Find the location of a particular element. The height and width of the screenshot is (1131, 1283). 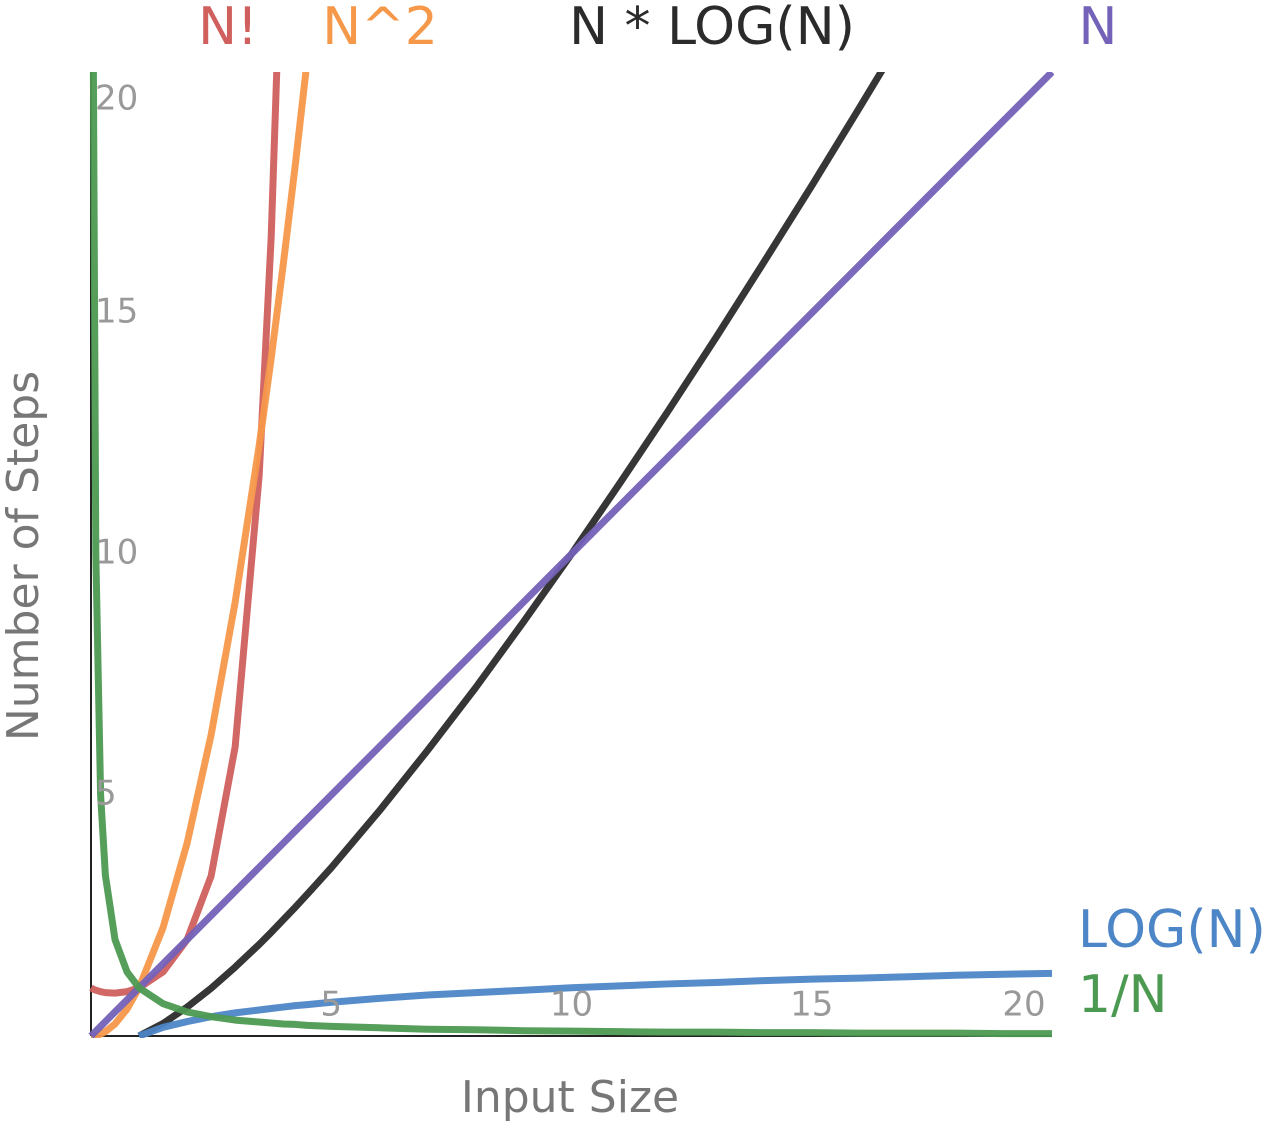

series-label: N^2 is located at coordinates (380, 28).